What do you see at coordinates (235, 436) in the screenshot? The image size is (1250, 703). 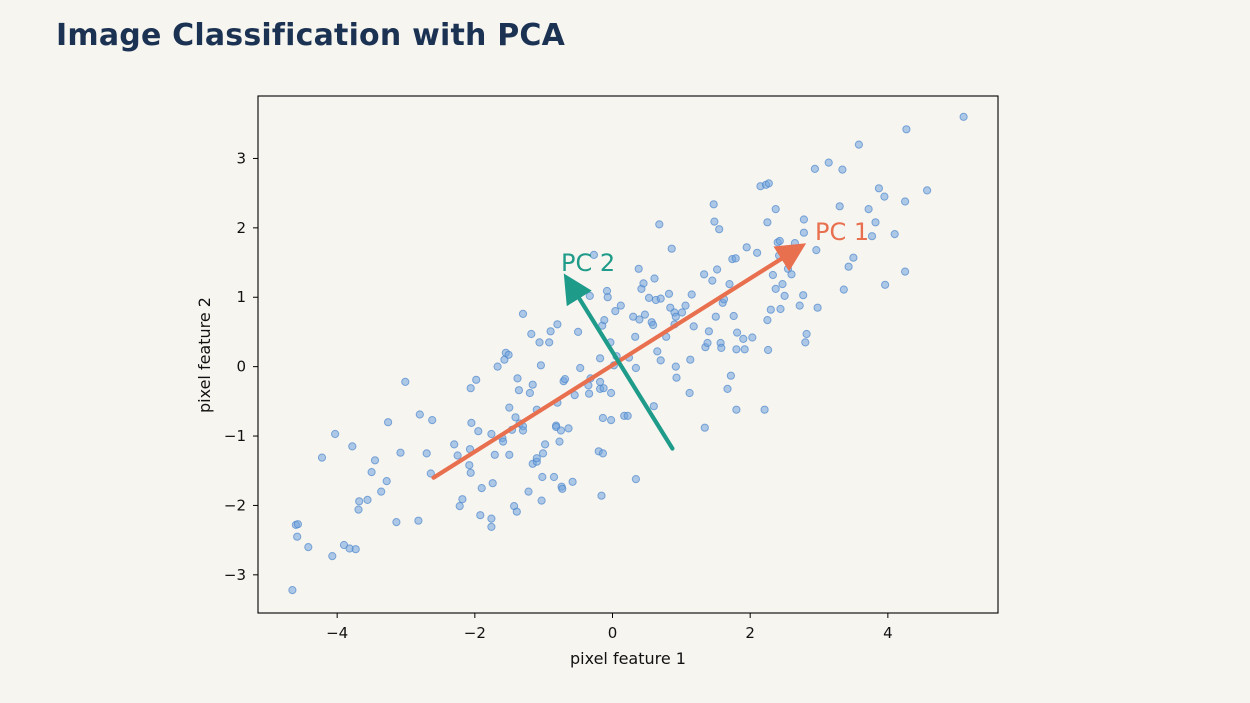 I see `y-tick-label: −1` at bounding box center [235, 436].